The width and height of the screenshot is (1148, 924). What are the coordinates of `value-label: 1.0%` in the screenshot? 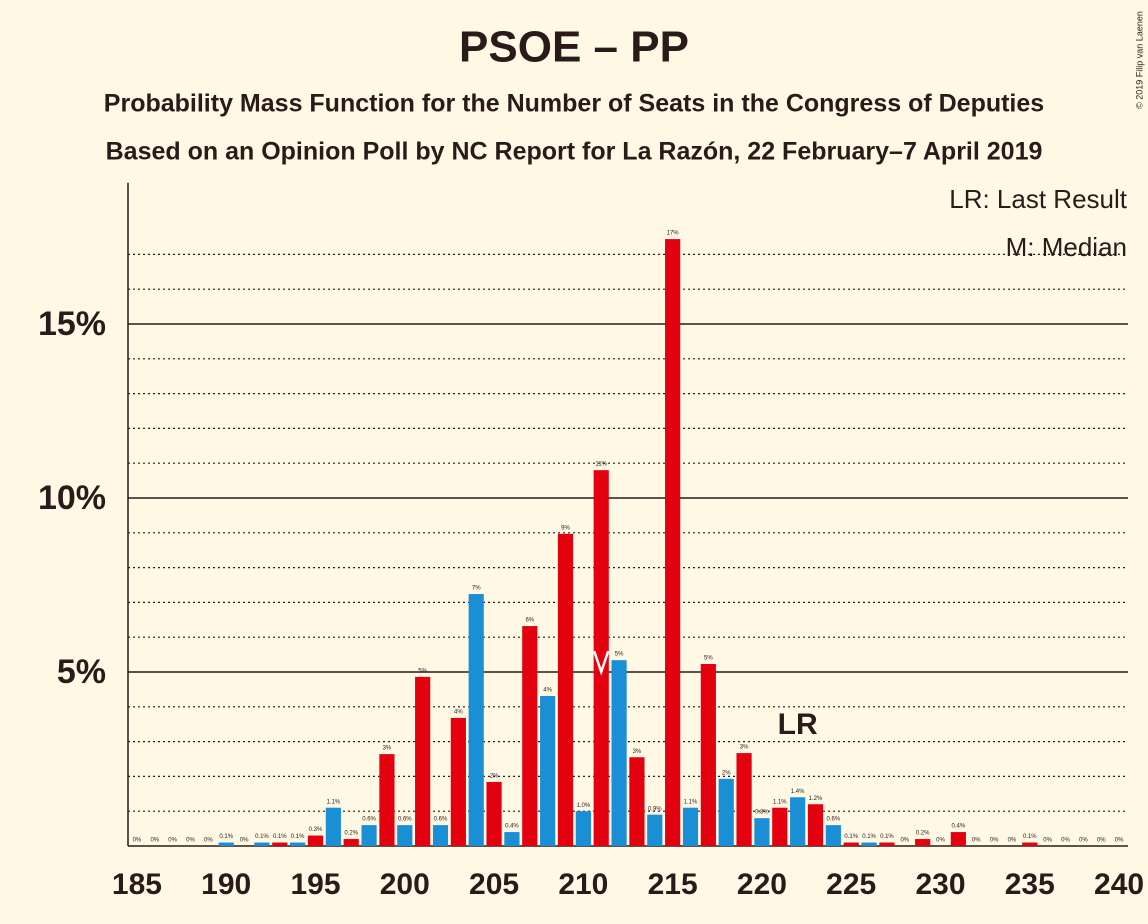 It's located at (584, 806).